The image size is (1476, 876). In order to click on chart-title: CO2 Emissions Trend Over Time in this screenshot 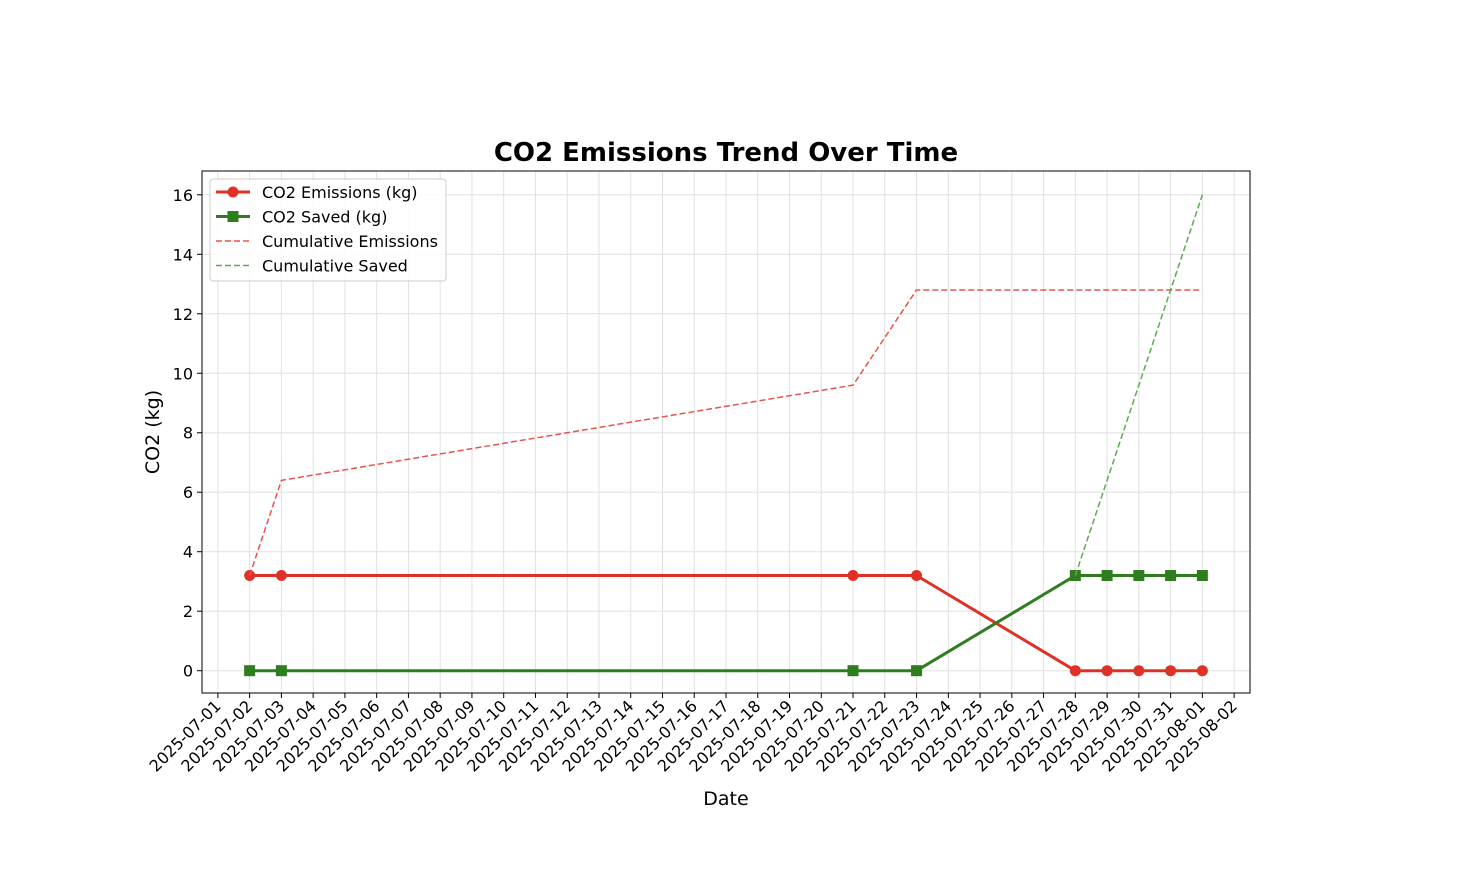, I will do `click(726, 153)`.